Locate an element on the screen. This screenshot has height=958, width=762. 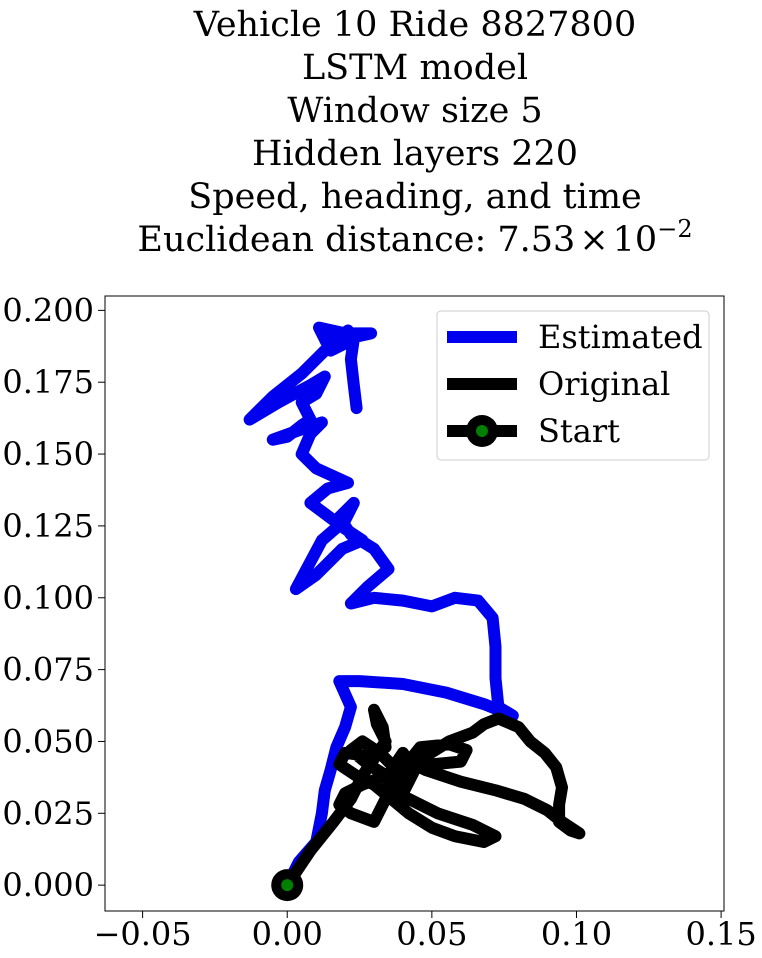
title-distance-times: × is located at coordinates (593, 240).